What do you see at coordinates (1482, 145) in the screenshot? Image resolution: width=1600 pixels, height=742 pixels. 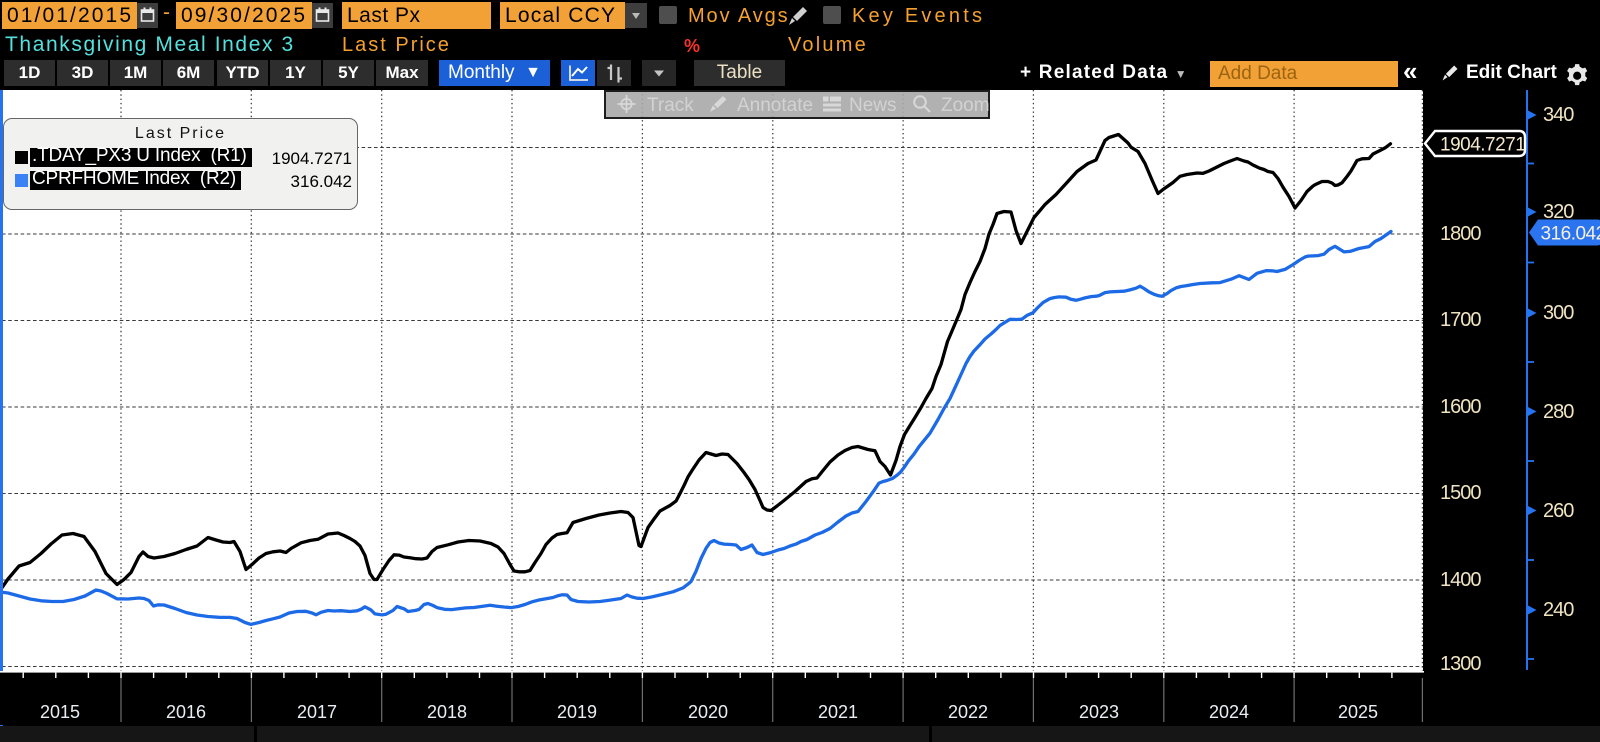 I see `svg-text: 1904.7271` at bounding box center [1482, 145].